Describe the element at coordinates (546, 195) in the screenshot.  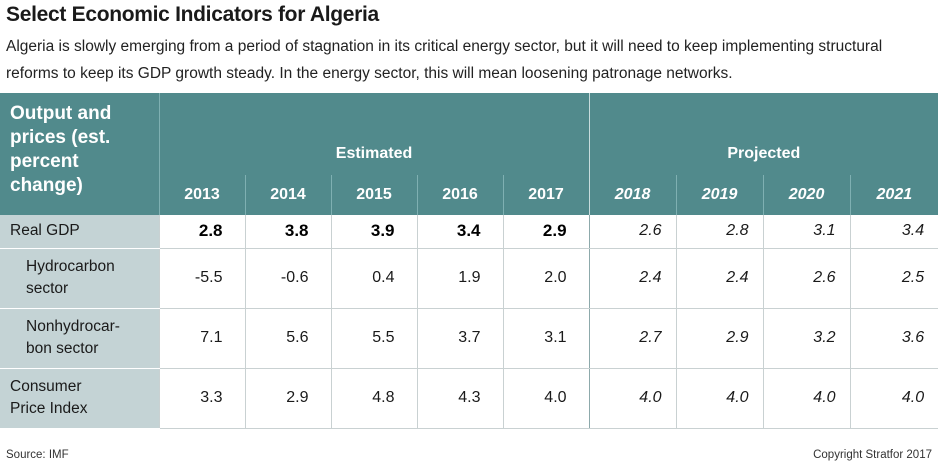
I see `year-header: 2017` at that location.